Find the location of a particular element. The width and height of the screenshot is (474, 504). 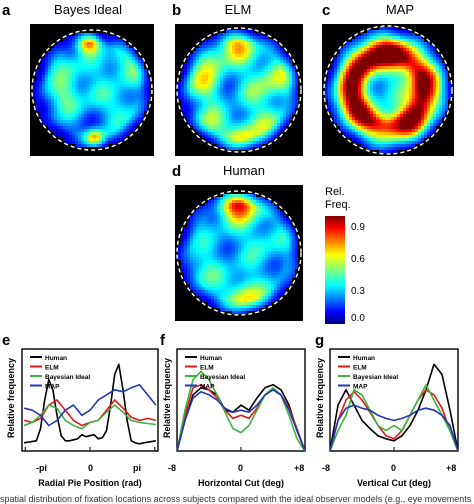

panel-title-a: Bayes Ideal is located at coordinates (88, 9).